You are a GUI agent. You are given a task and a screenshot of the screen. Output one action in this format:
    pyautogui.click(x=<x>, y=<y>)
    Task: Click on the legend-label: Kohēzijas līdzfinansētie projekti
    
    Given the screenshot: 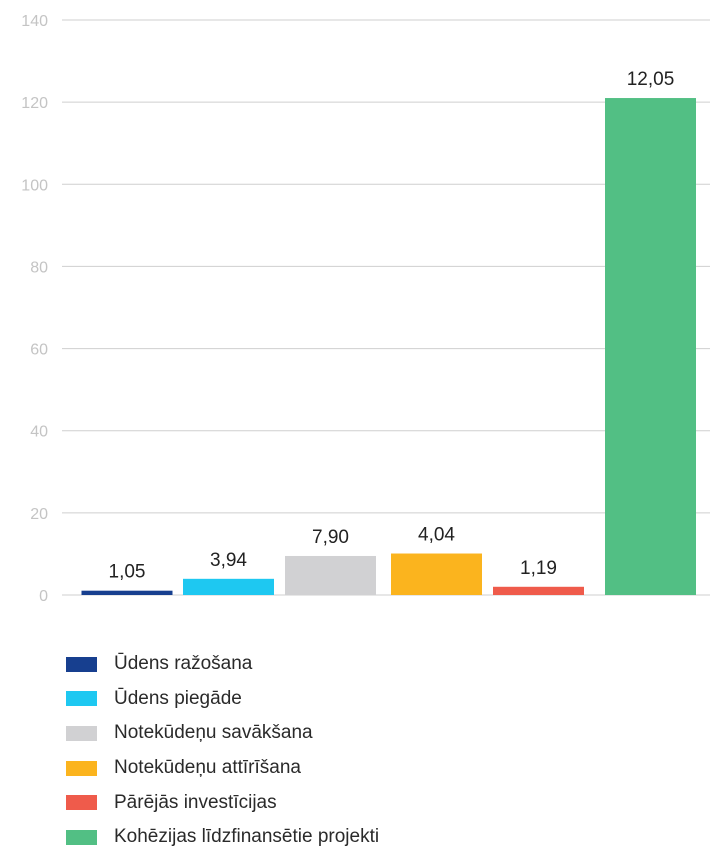 What is the action you would take?
    pyautogui.click(x=247, y=837)
    